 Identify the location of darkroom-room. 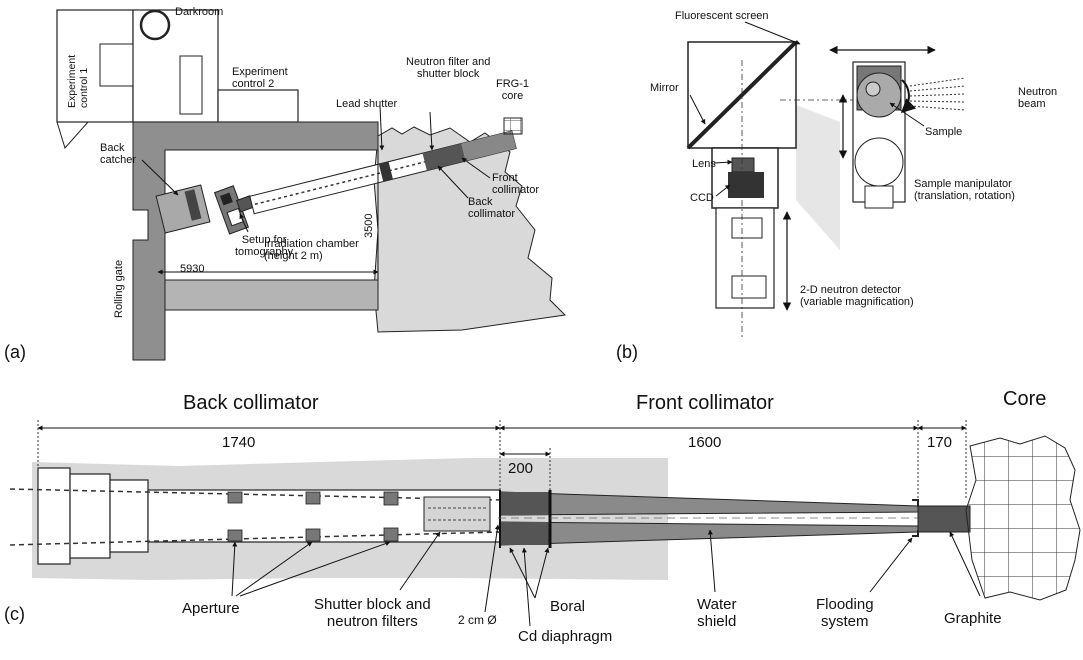
(175, 66).